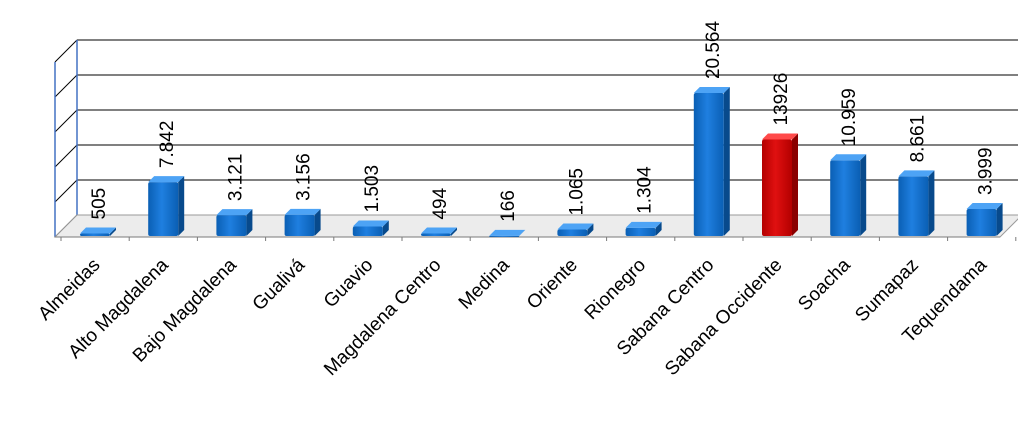 The image size is (1018, 425). I want to click on category-label: Rionegro, so click(615, 289).